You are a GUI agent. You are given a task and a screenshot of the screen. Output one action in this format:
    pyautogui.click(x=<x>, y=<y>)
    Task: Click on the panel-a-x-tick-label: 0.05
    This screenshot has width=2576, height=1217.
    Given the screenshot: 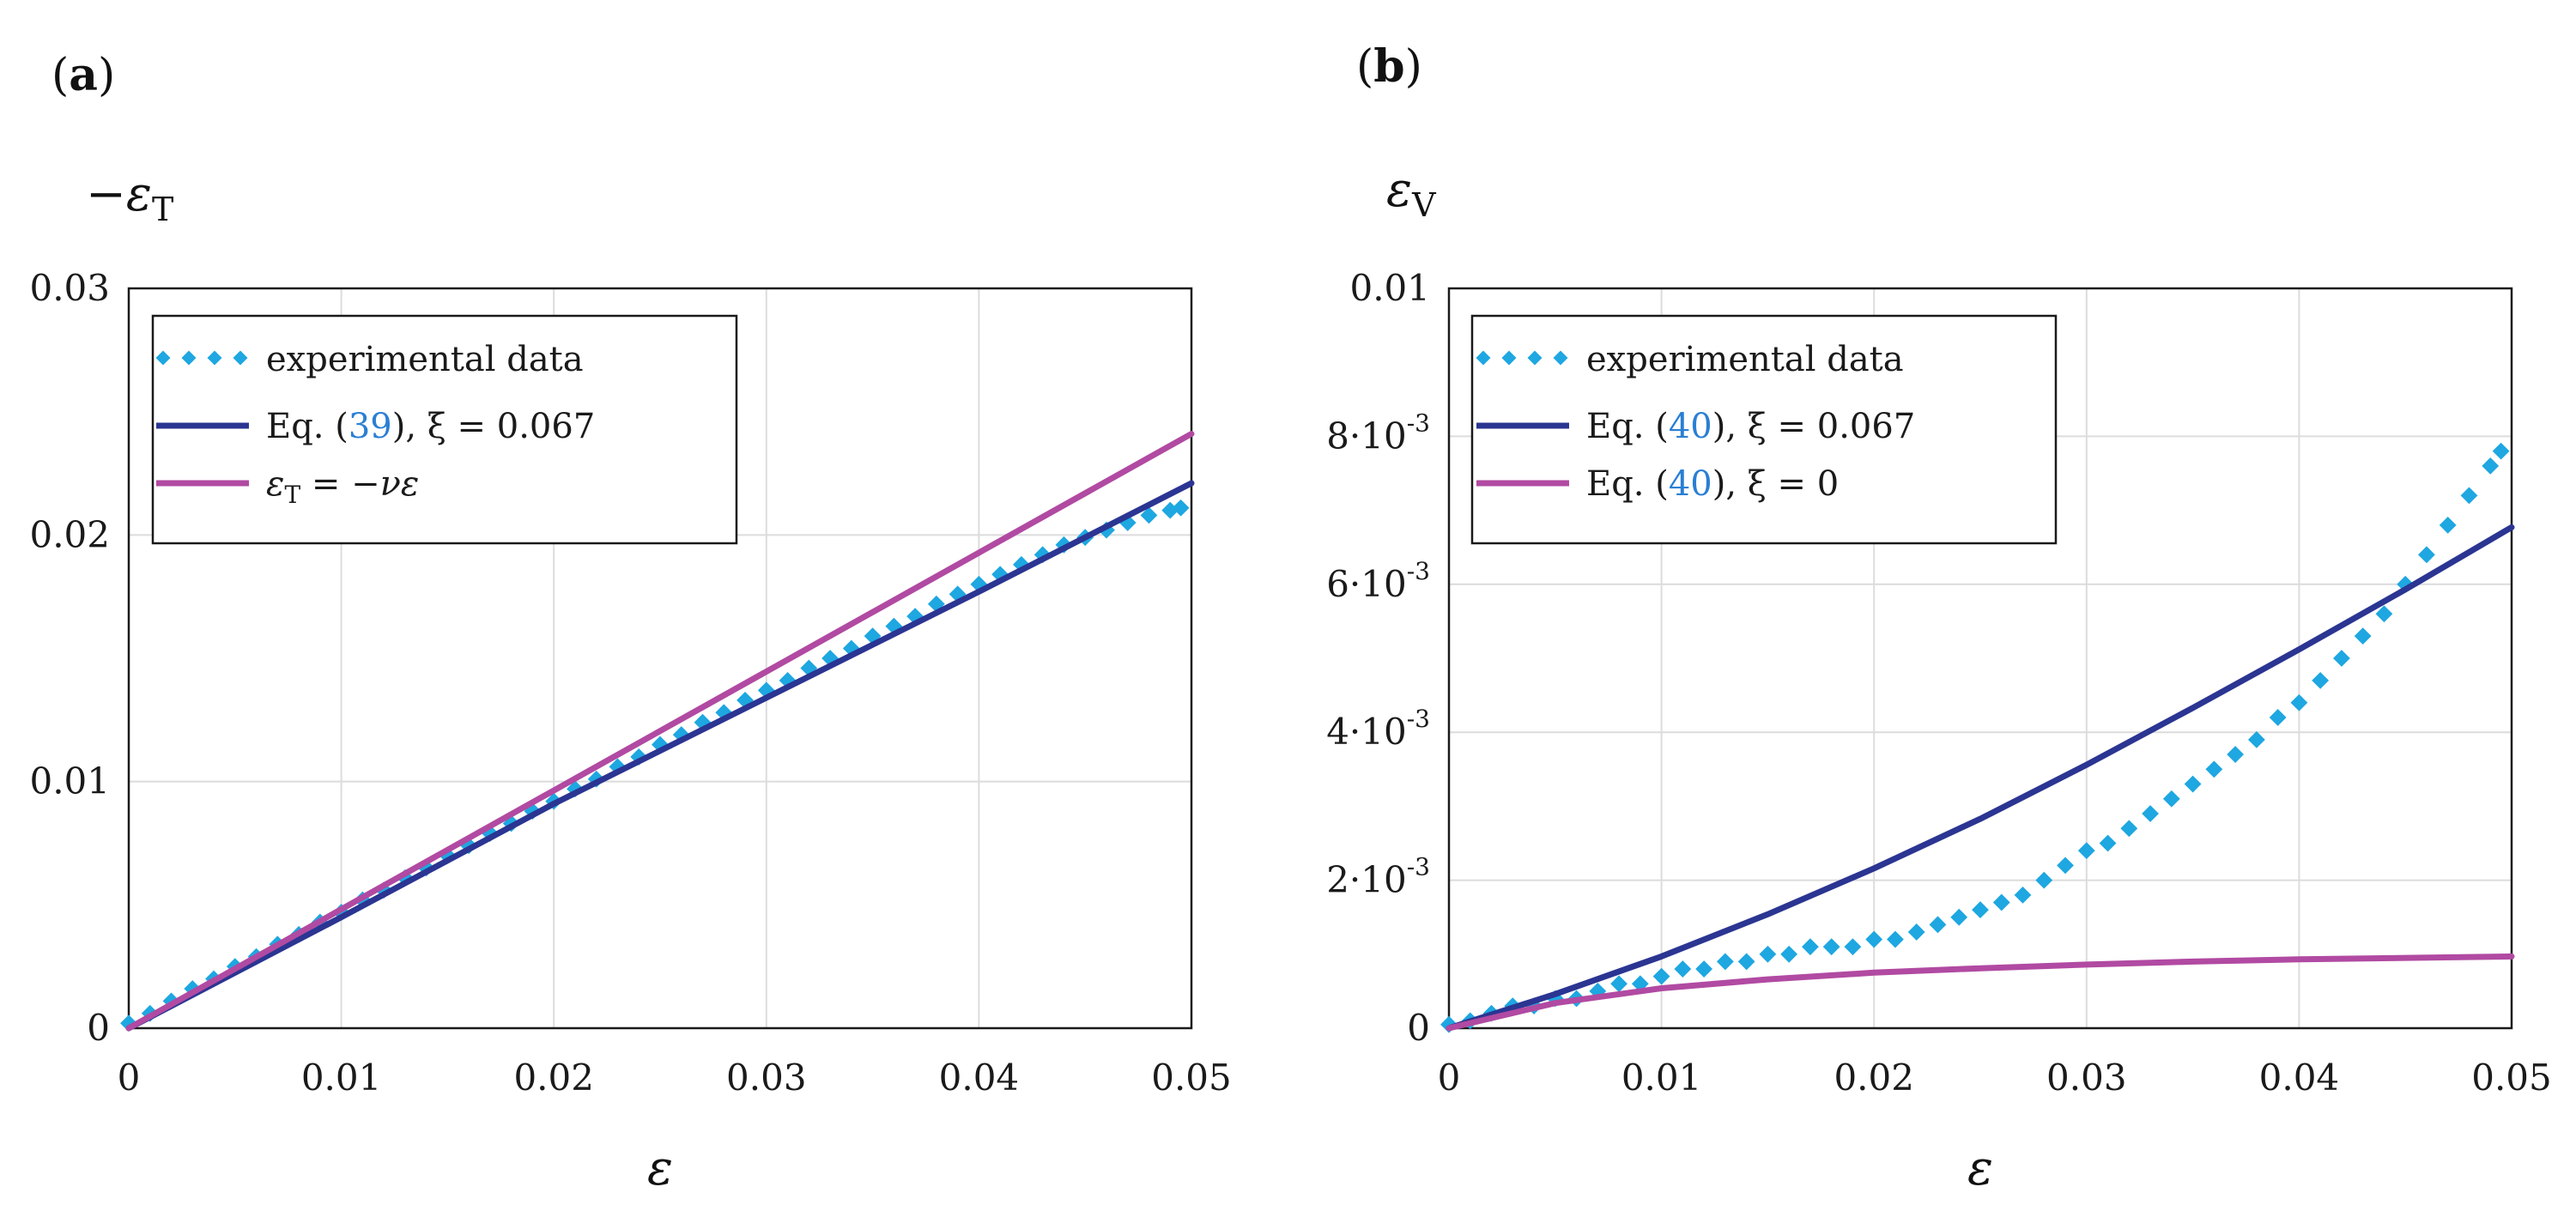 What is the action you would take?
    pyautogui.click(x=1191, y=1078)
    